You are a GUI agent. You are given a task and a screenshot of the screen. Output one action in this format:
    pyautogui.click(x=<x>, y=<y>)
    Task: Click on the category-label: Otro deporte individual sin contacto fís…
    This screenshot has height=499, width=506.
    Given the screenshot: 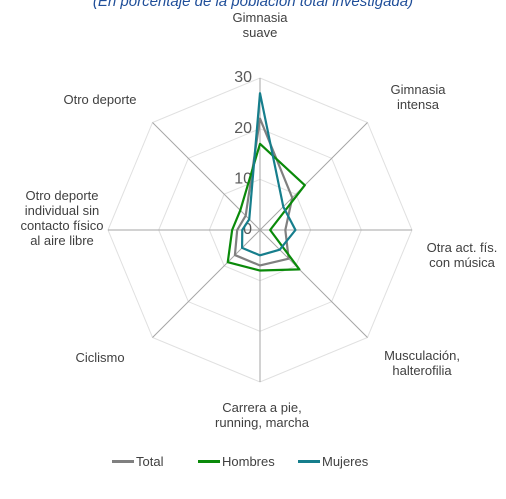 What is the action you would take?
    pyautogui.click(x=62, y=218)
    